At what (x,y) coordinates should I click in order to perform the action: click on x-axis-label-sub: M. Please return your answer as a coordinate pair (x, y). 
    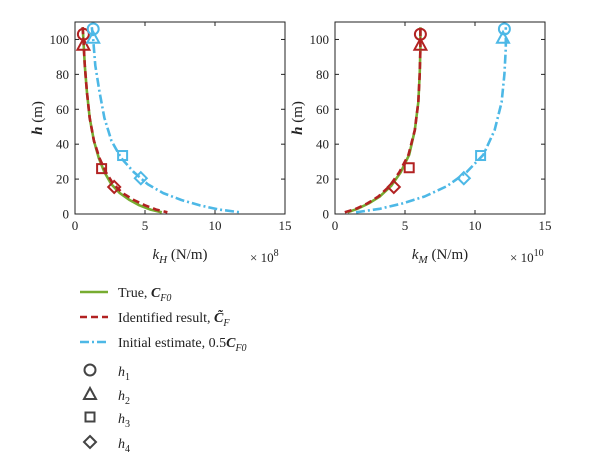
    Looking at the image, I should click on (423, 260).